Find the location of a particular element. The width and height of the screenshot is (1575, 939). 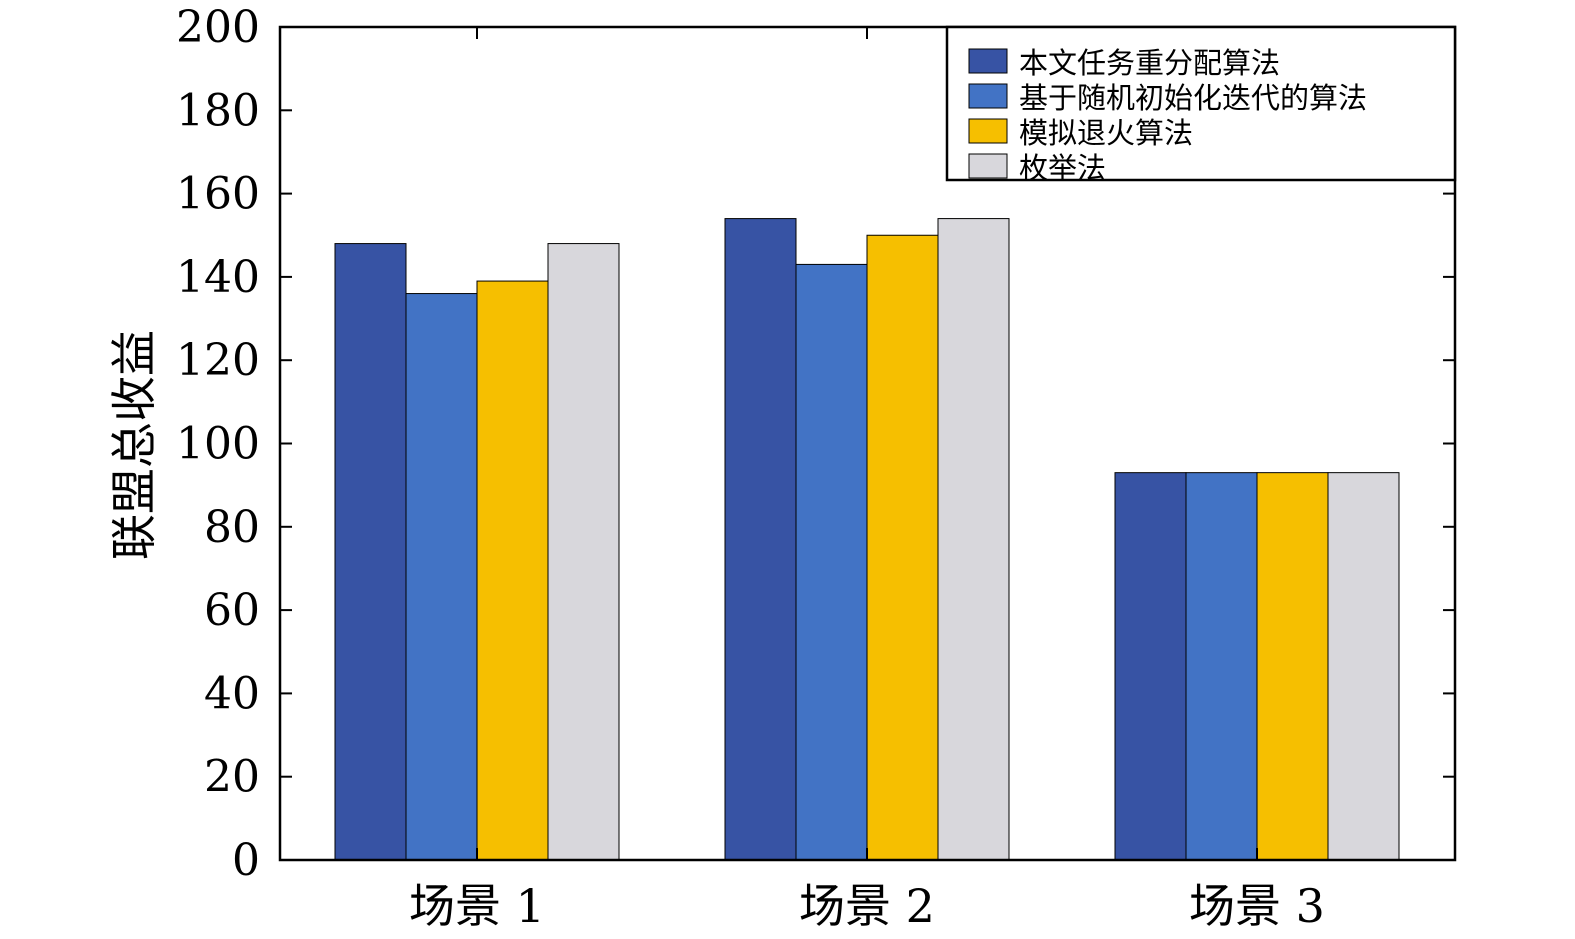

legend-label-1: 本文任务重分配算法 is located at coordinates (1149, 63).